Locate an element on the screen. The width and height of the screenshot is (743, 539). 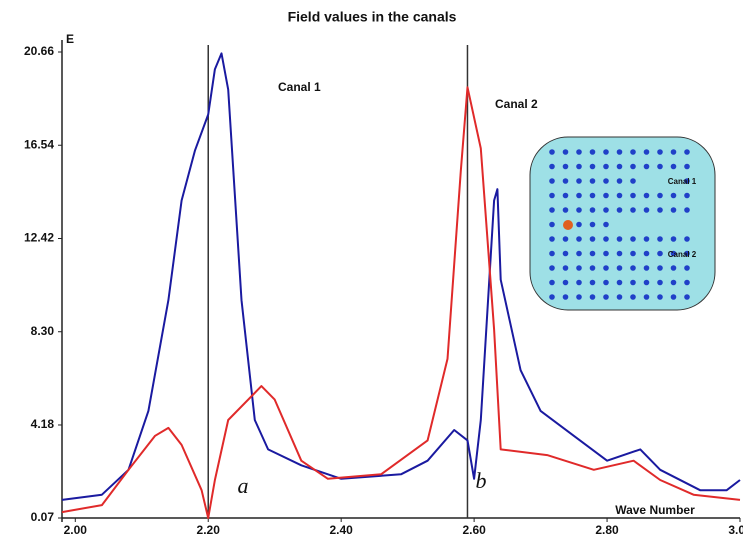
x-axis-label: Wave Number is located at coordinates (655, 510).